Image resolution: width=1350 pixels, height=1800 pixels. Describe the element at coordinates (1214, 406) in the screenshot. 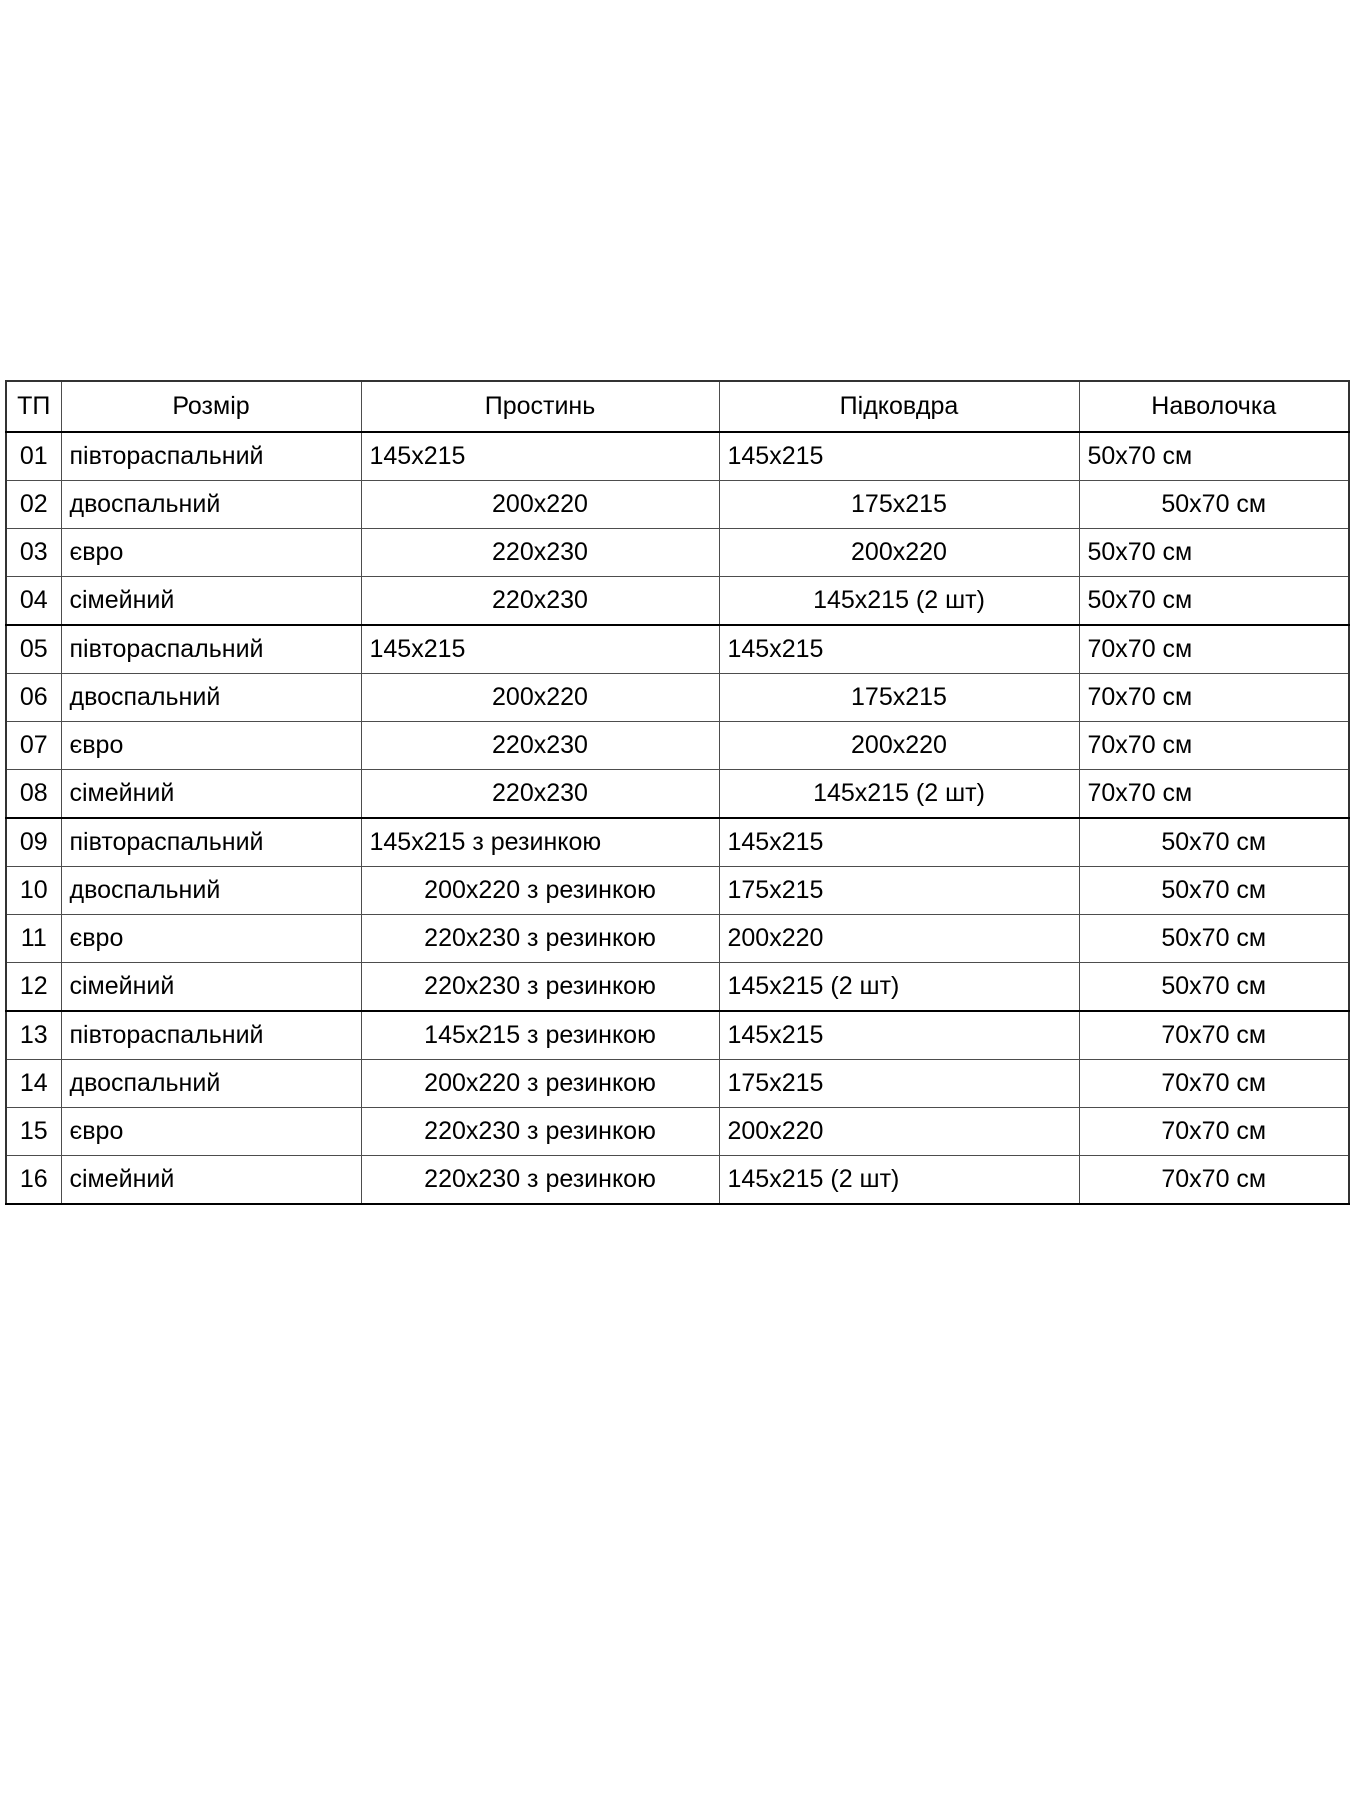

I see `column-header-pillow: Наволочка` at that location.